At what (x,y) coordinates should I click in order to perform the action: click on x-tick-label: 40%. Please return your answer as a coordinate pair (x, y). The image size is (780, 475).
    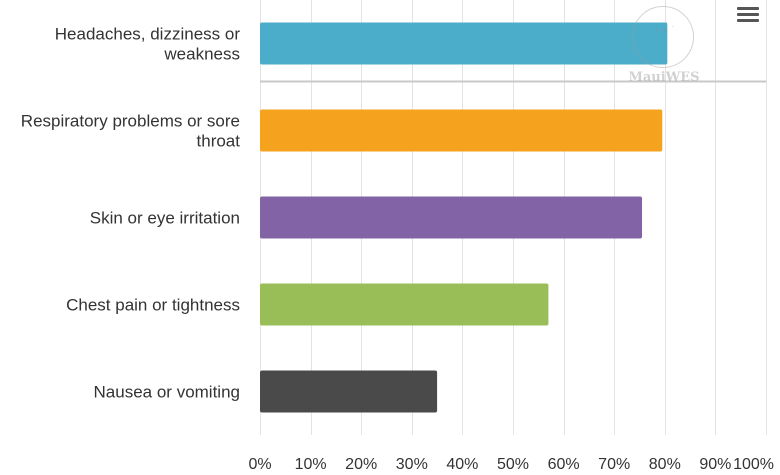
    Looking at the image, I should click on (462, 464).